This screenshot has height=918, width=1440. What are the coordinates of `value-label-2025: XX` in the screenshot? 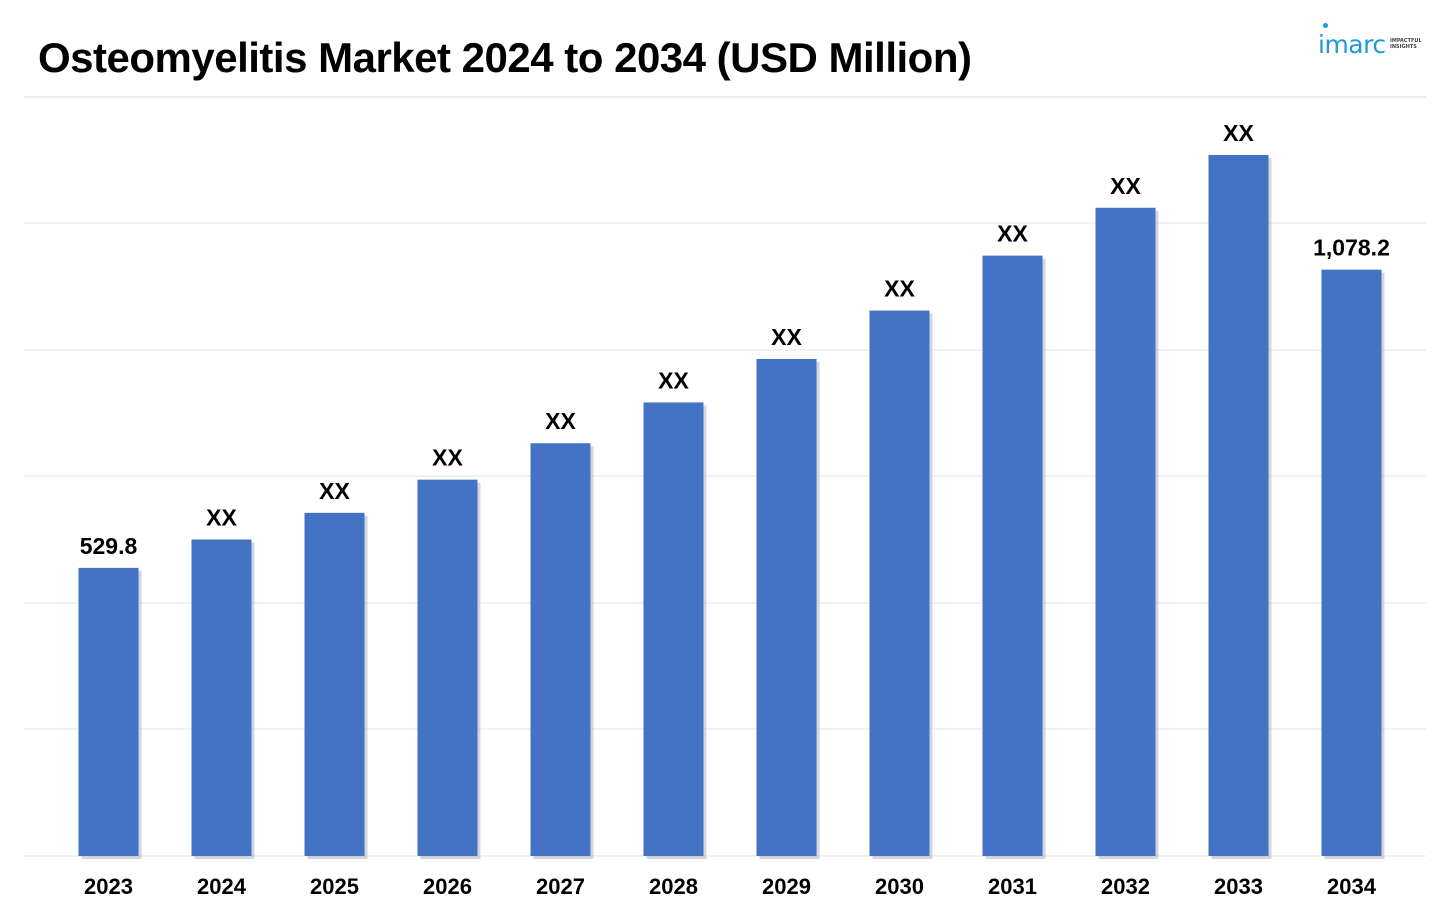 It's located at (334, 491).